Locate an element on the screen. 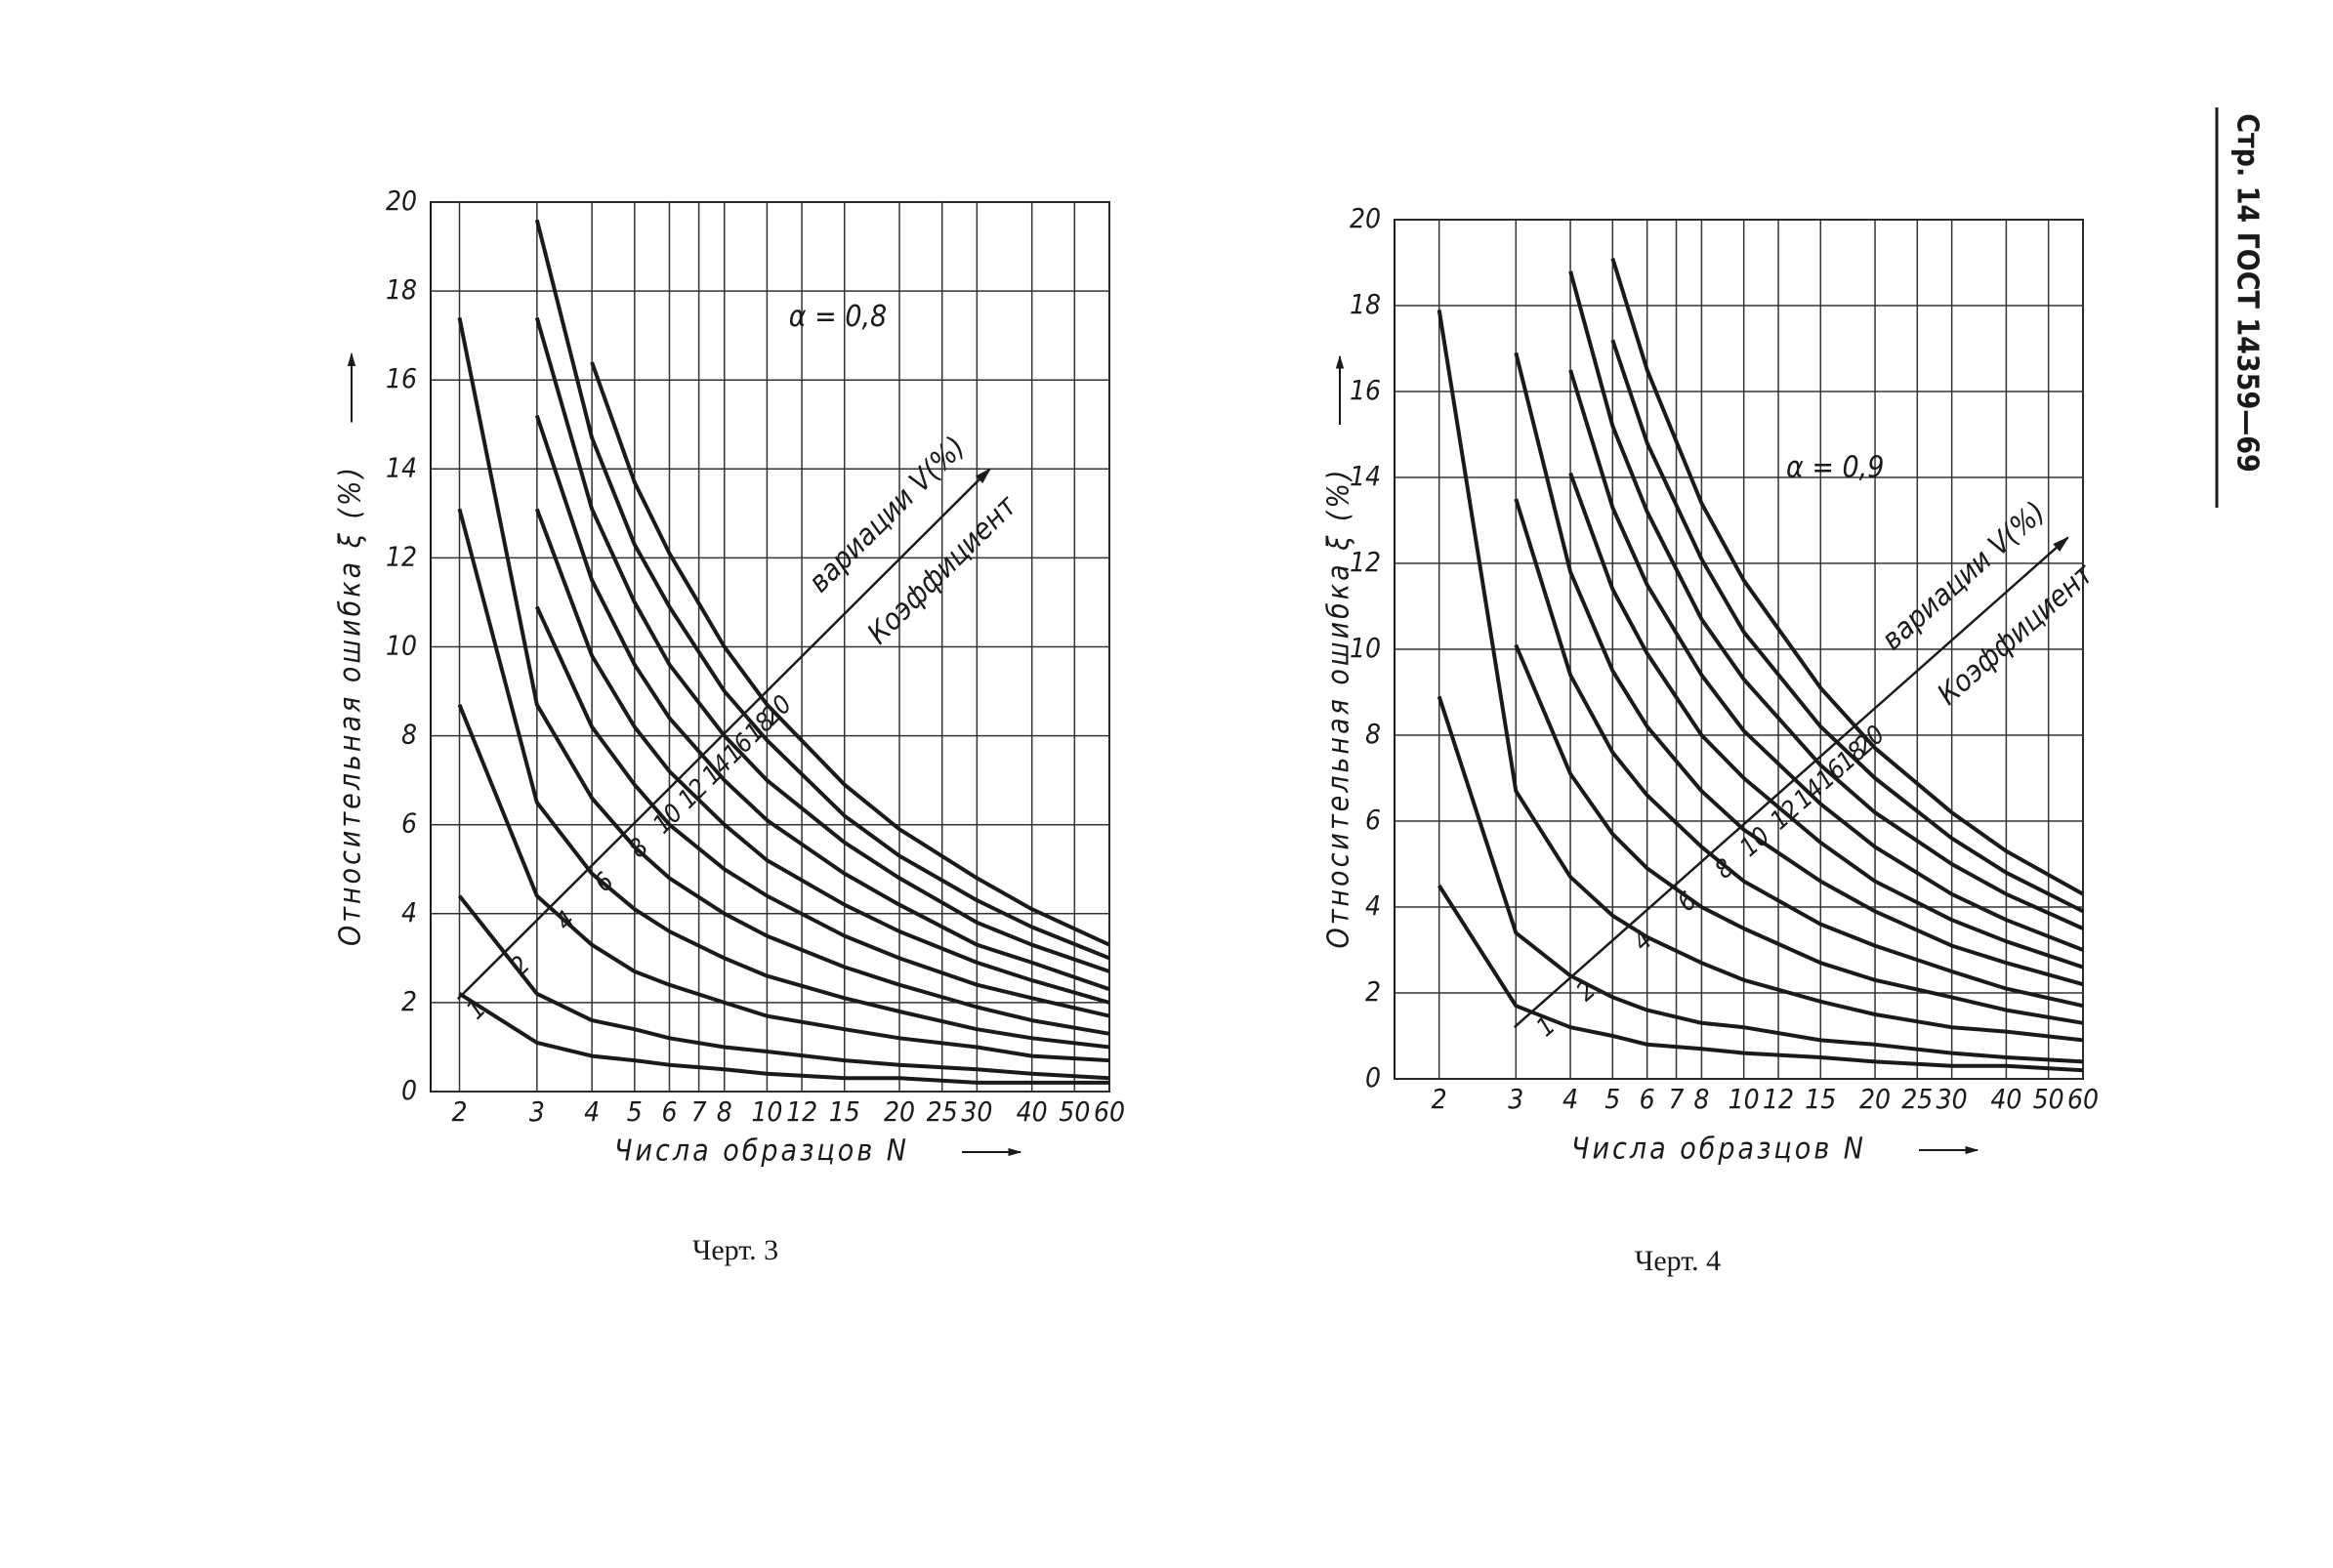 This screenshot has width=2333, height=1568. curve-label: 8 is located at coordinates (1725, 869).